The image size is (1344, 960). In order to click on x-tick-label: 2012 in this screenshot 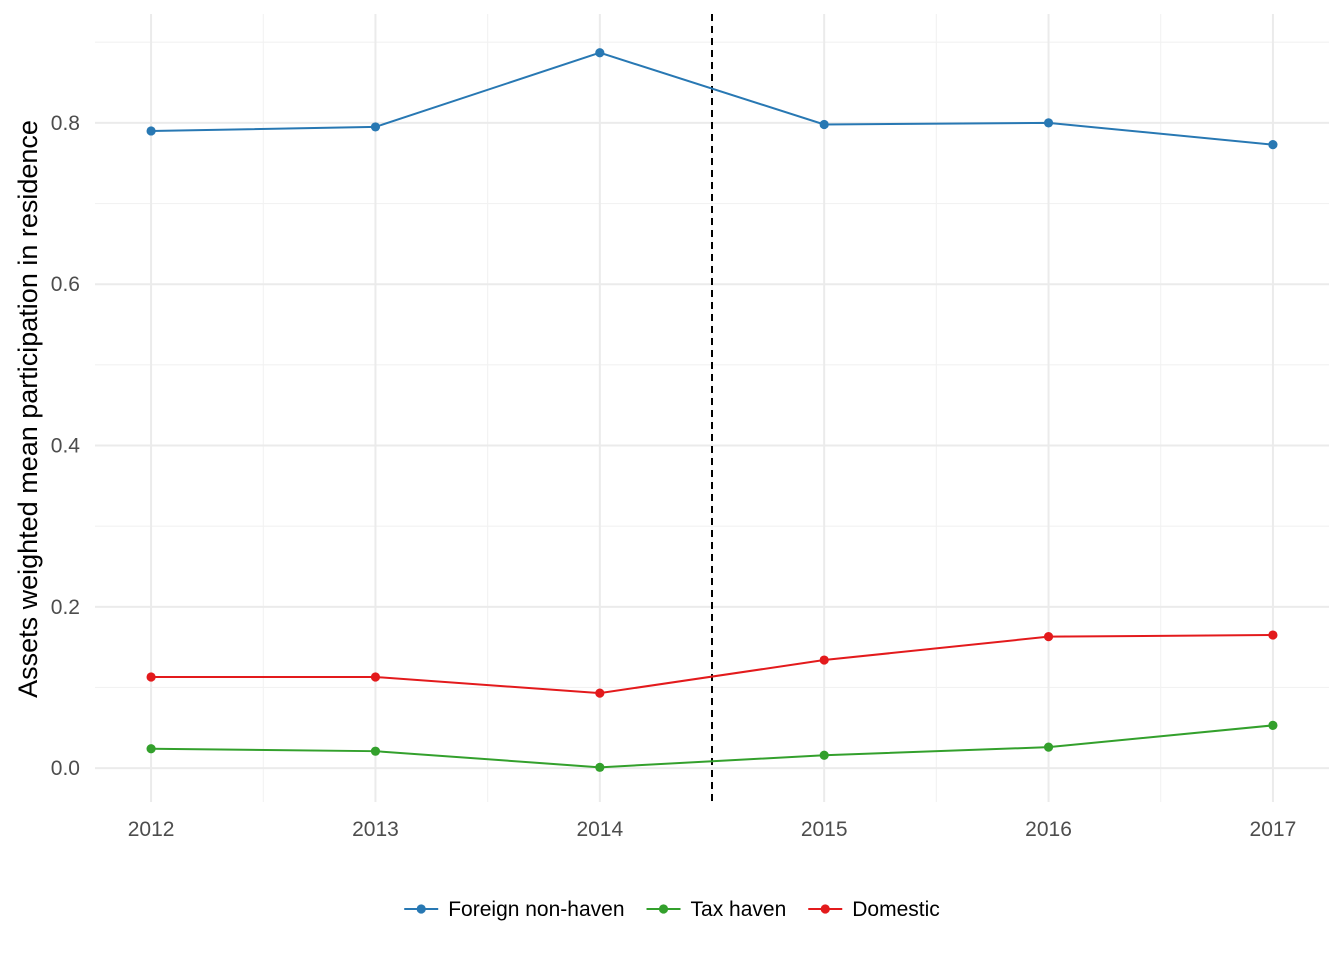, I will do `click(151, 829)`.